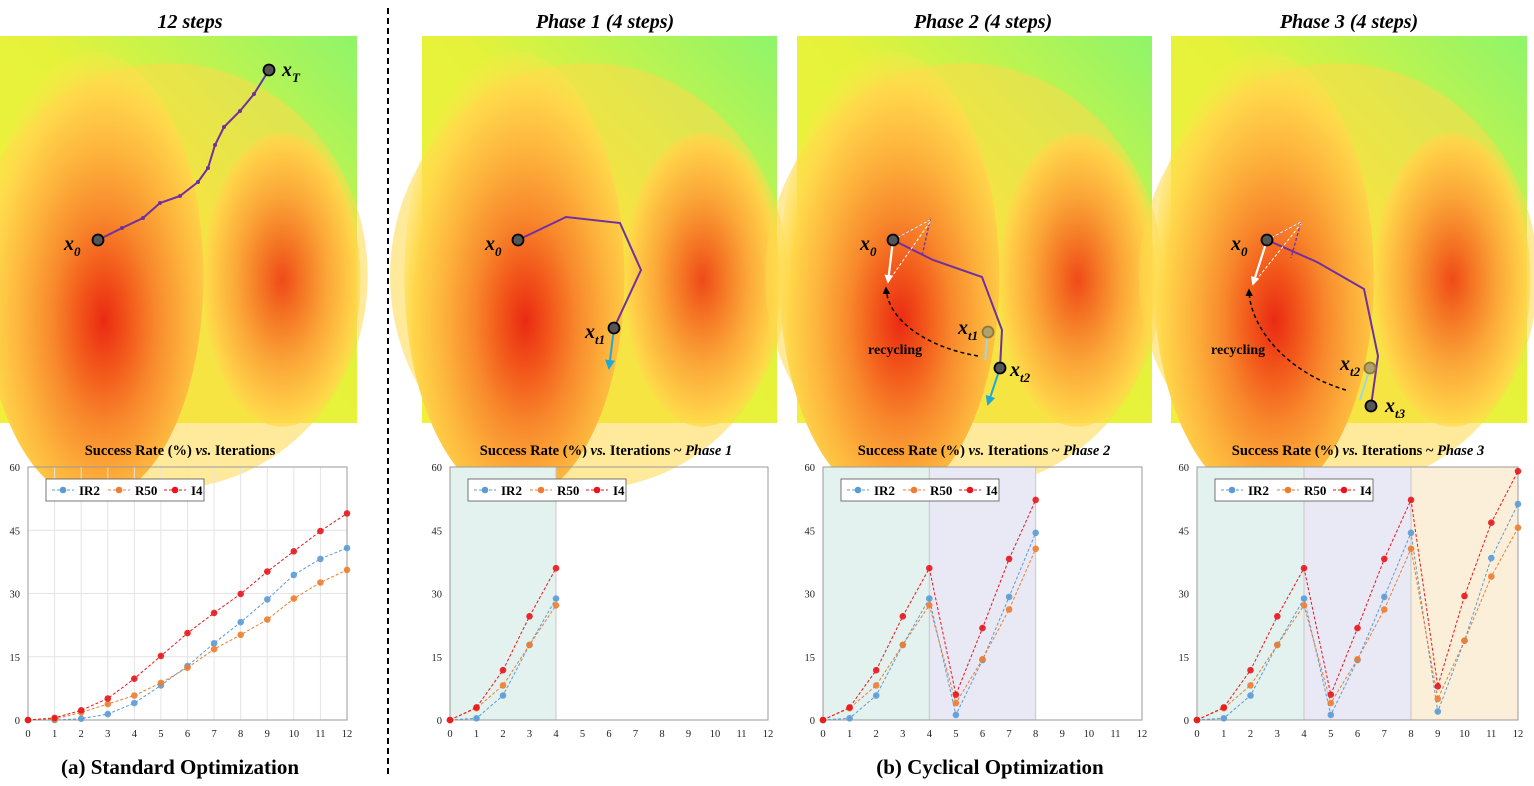 The image size is (1534, 786). Describe the element at coordinates (1315, 490) in the screenshot. I see `legend-label: R50` at that location.